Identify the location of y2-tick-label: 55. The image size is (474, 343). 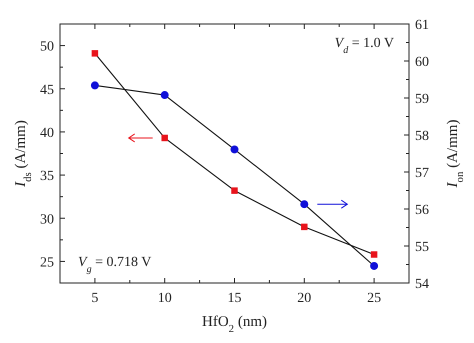
(422, 247).